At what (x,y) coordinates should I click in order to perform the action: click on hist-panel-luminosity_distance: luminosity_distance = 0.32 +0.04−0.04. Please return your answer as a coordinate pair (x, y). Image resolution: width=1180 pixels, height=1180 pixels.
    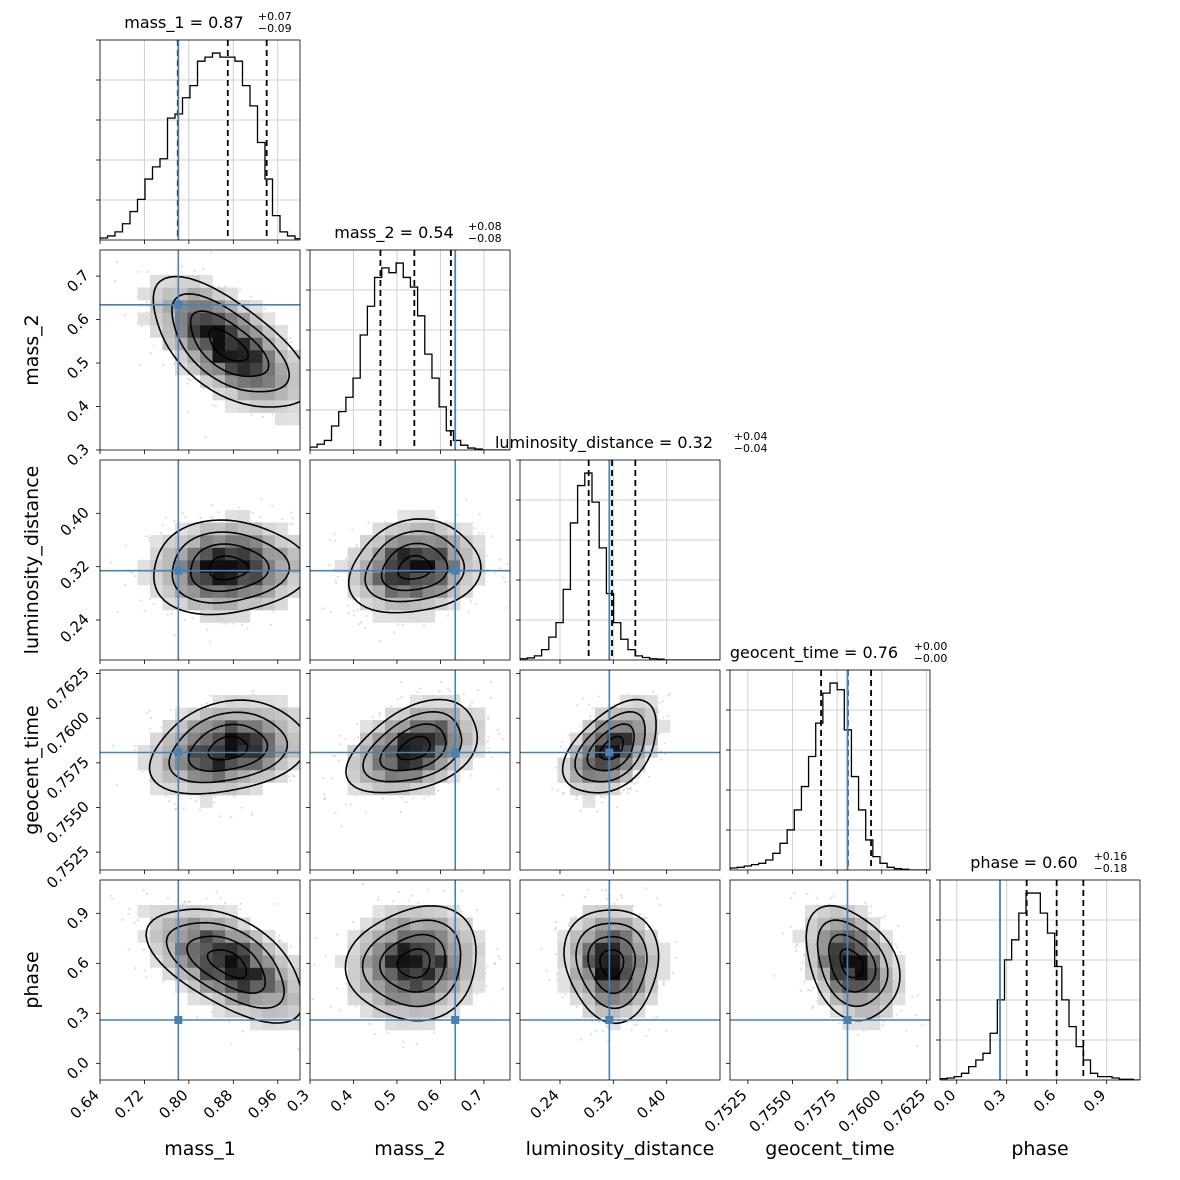
    Looking at the image, I should click on (631, 547).